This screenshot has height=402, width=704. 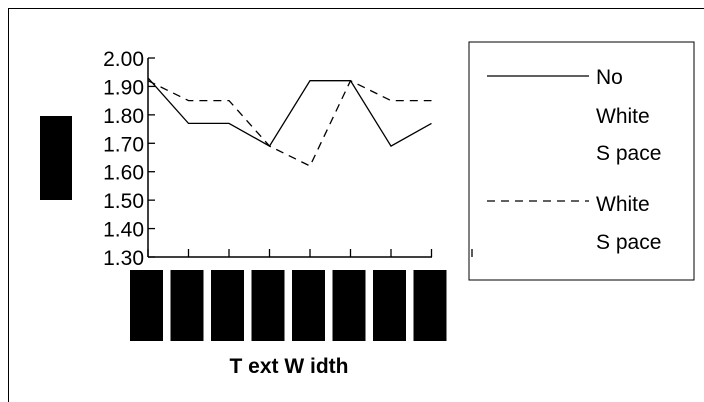 What do you see at coordinates (123, 230) in the screenshot?
I see `y-tick-label: 1.40` at bounding box center [123, 230].